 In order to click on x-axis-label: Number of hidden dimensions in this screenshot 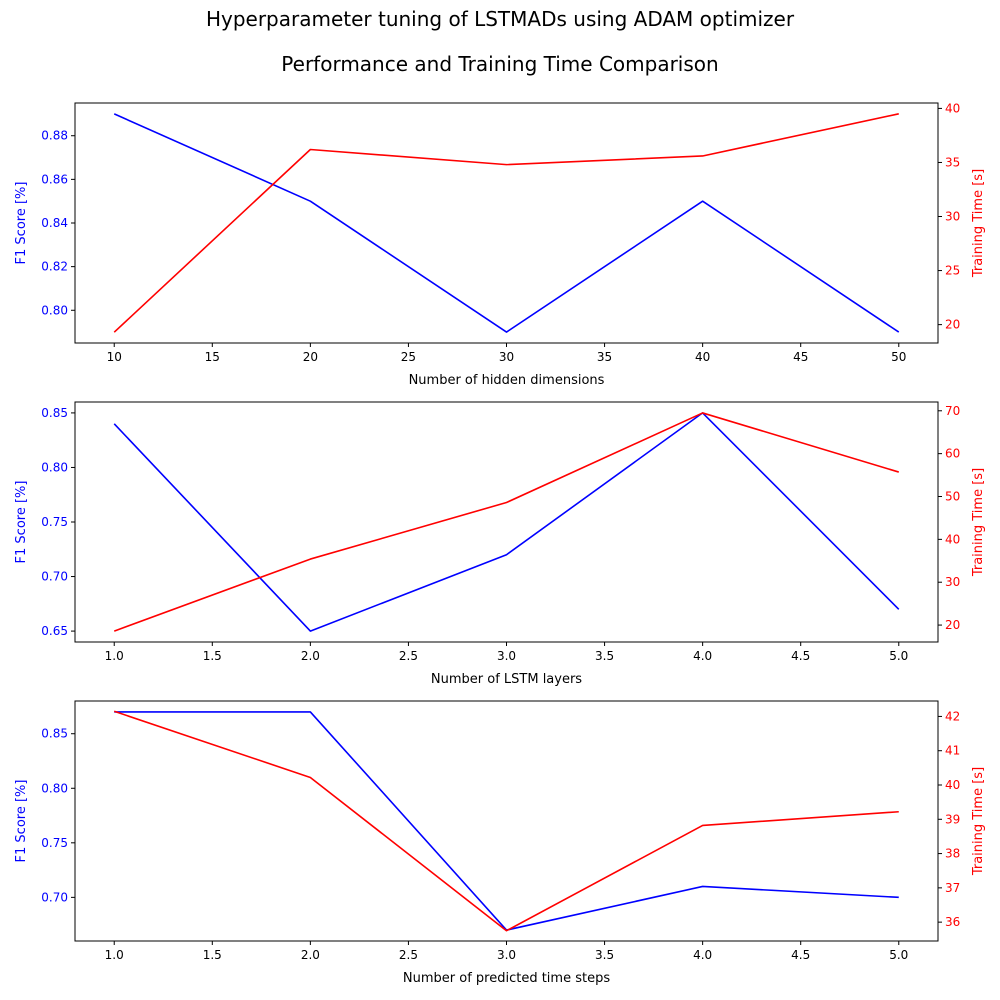, I will do `click(507, 380)`.